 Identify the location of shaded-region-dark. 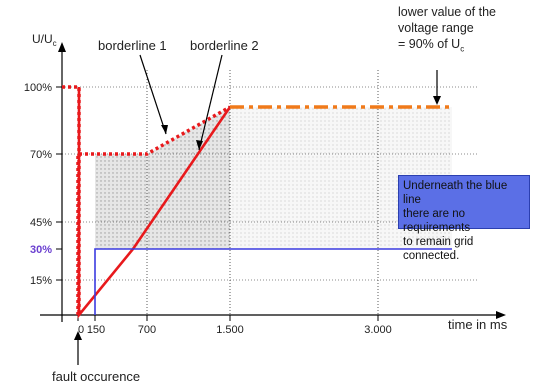
(162, 178).